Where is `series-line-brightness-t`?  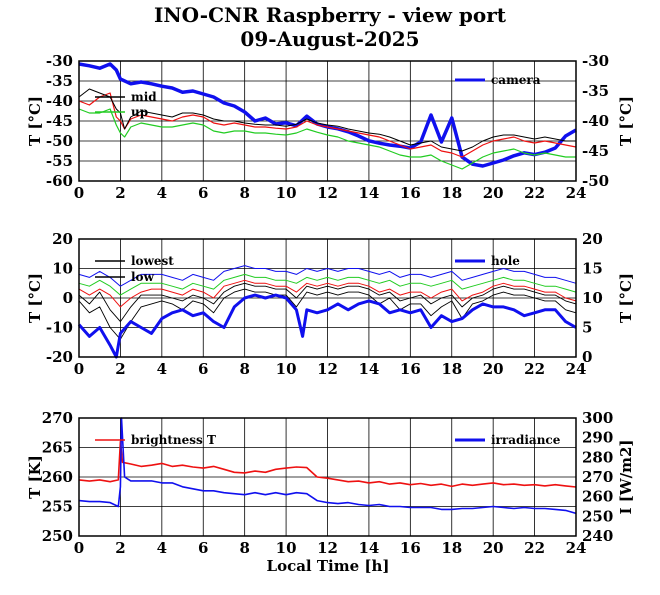
series-line-brightness-t is located at coordinates (327, 464).